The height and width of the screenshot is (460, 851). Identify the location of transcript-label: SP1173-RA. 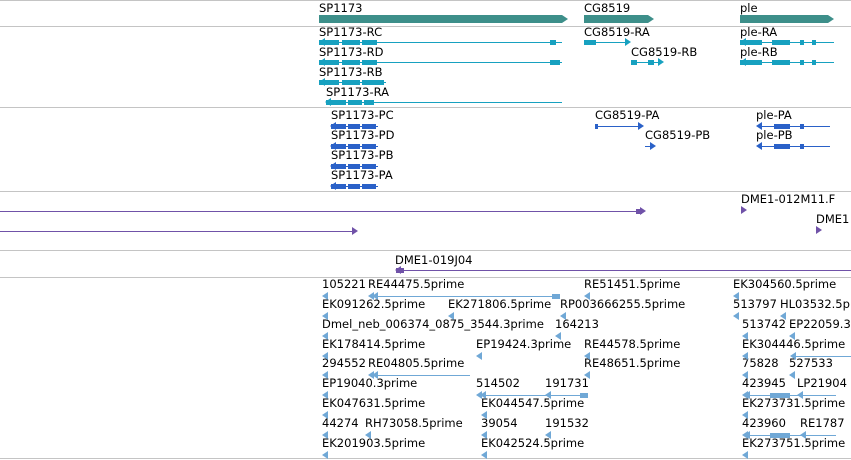
(358, 92).